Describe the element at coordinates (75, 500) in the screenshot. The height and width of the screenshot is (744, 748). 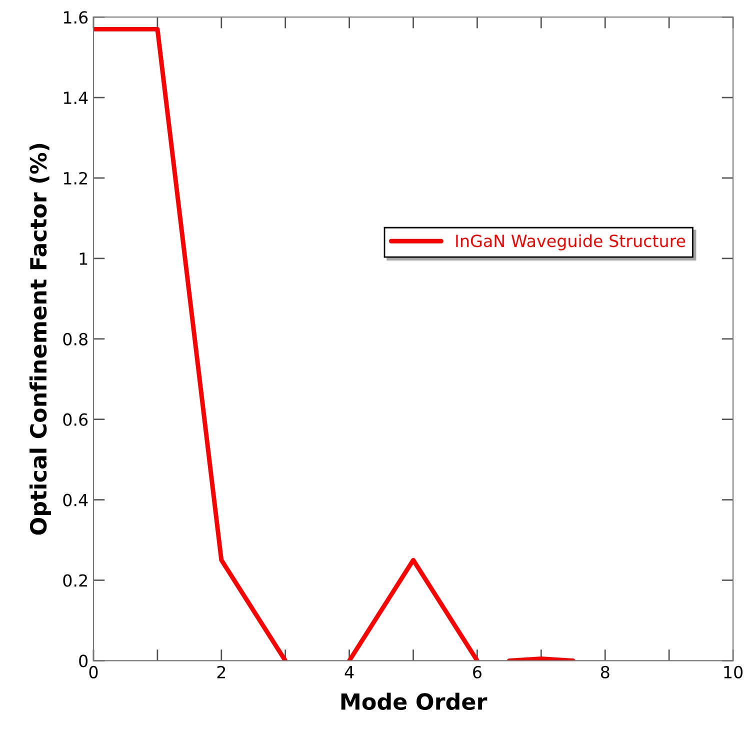
I see `y-tick-label: 0.4` at that location.